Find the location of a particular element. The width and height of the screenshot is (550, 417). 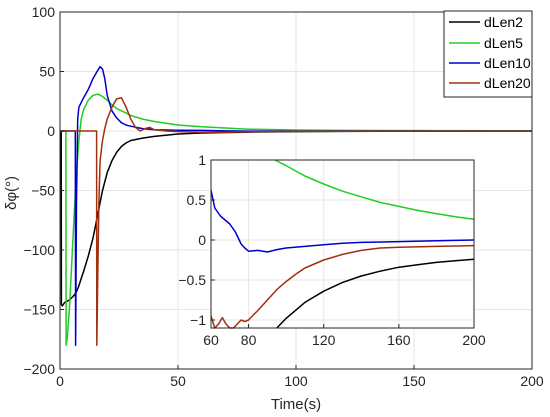

main-x-tick-label: 100 is located at coordinates (296, 381).